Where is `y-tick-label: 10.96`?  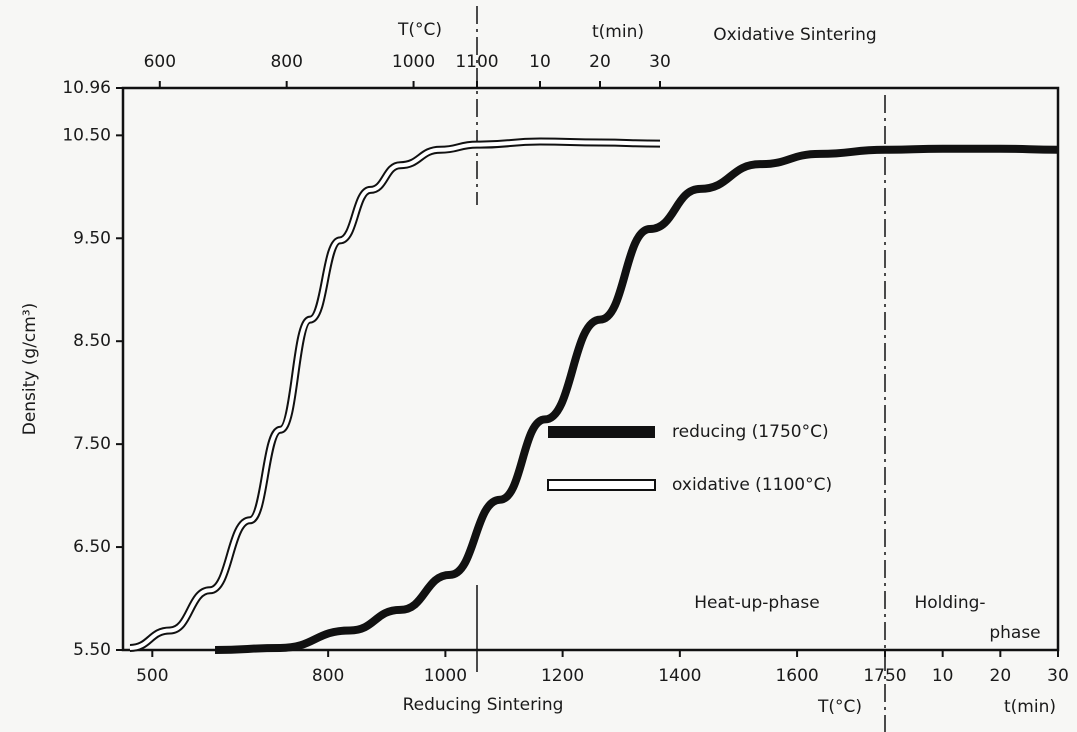 y-tick-label: 10.96 is located at coordinates (86, 88).